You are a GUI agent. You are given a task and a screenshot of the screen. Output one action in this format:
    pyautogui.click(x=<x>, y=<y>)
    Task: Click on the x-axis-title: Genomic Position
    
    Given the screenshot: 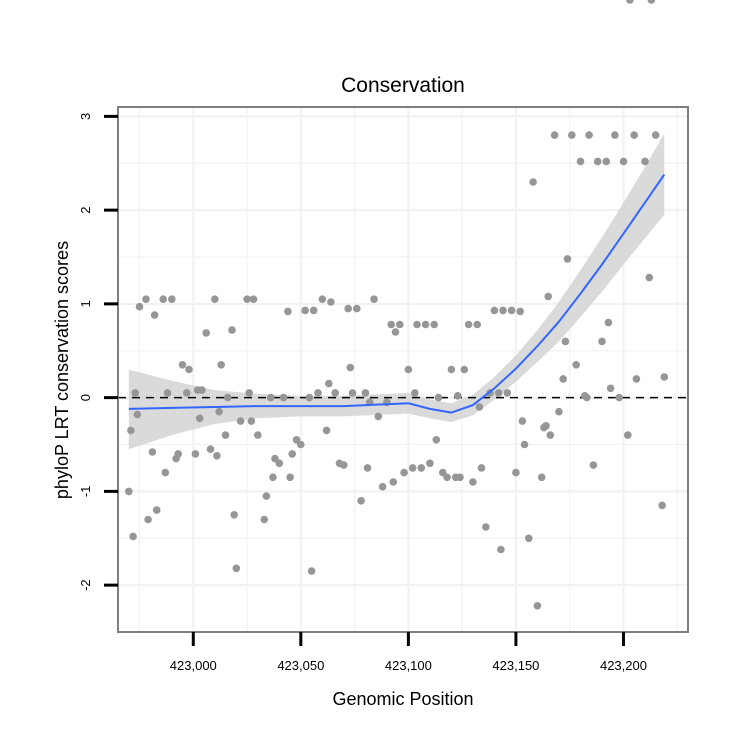 What is the action you would take?
    pyautogui.click(x=402, y=699)
    